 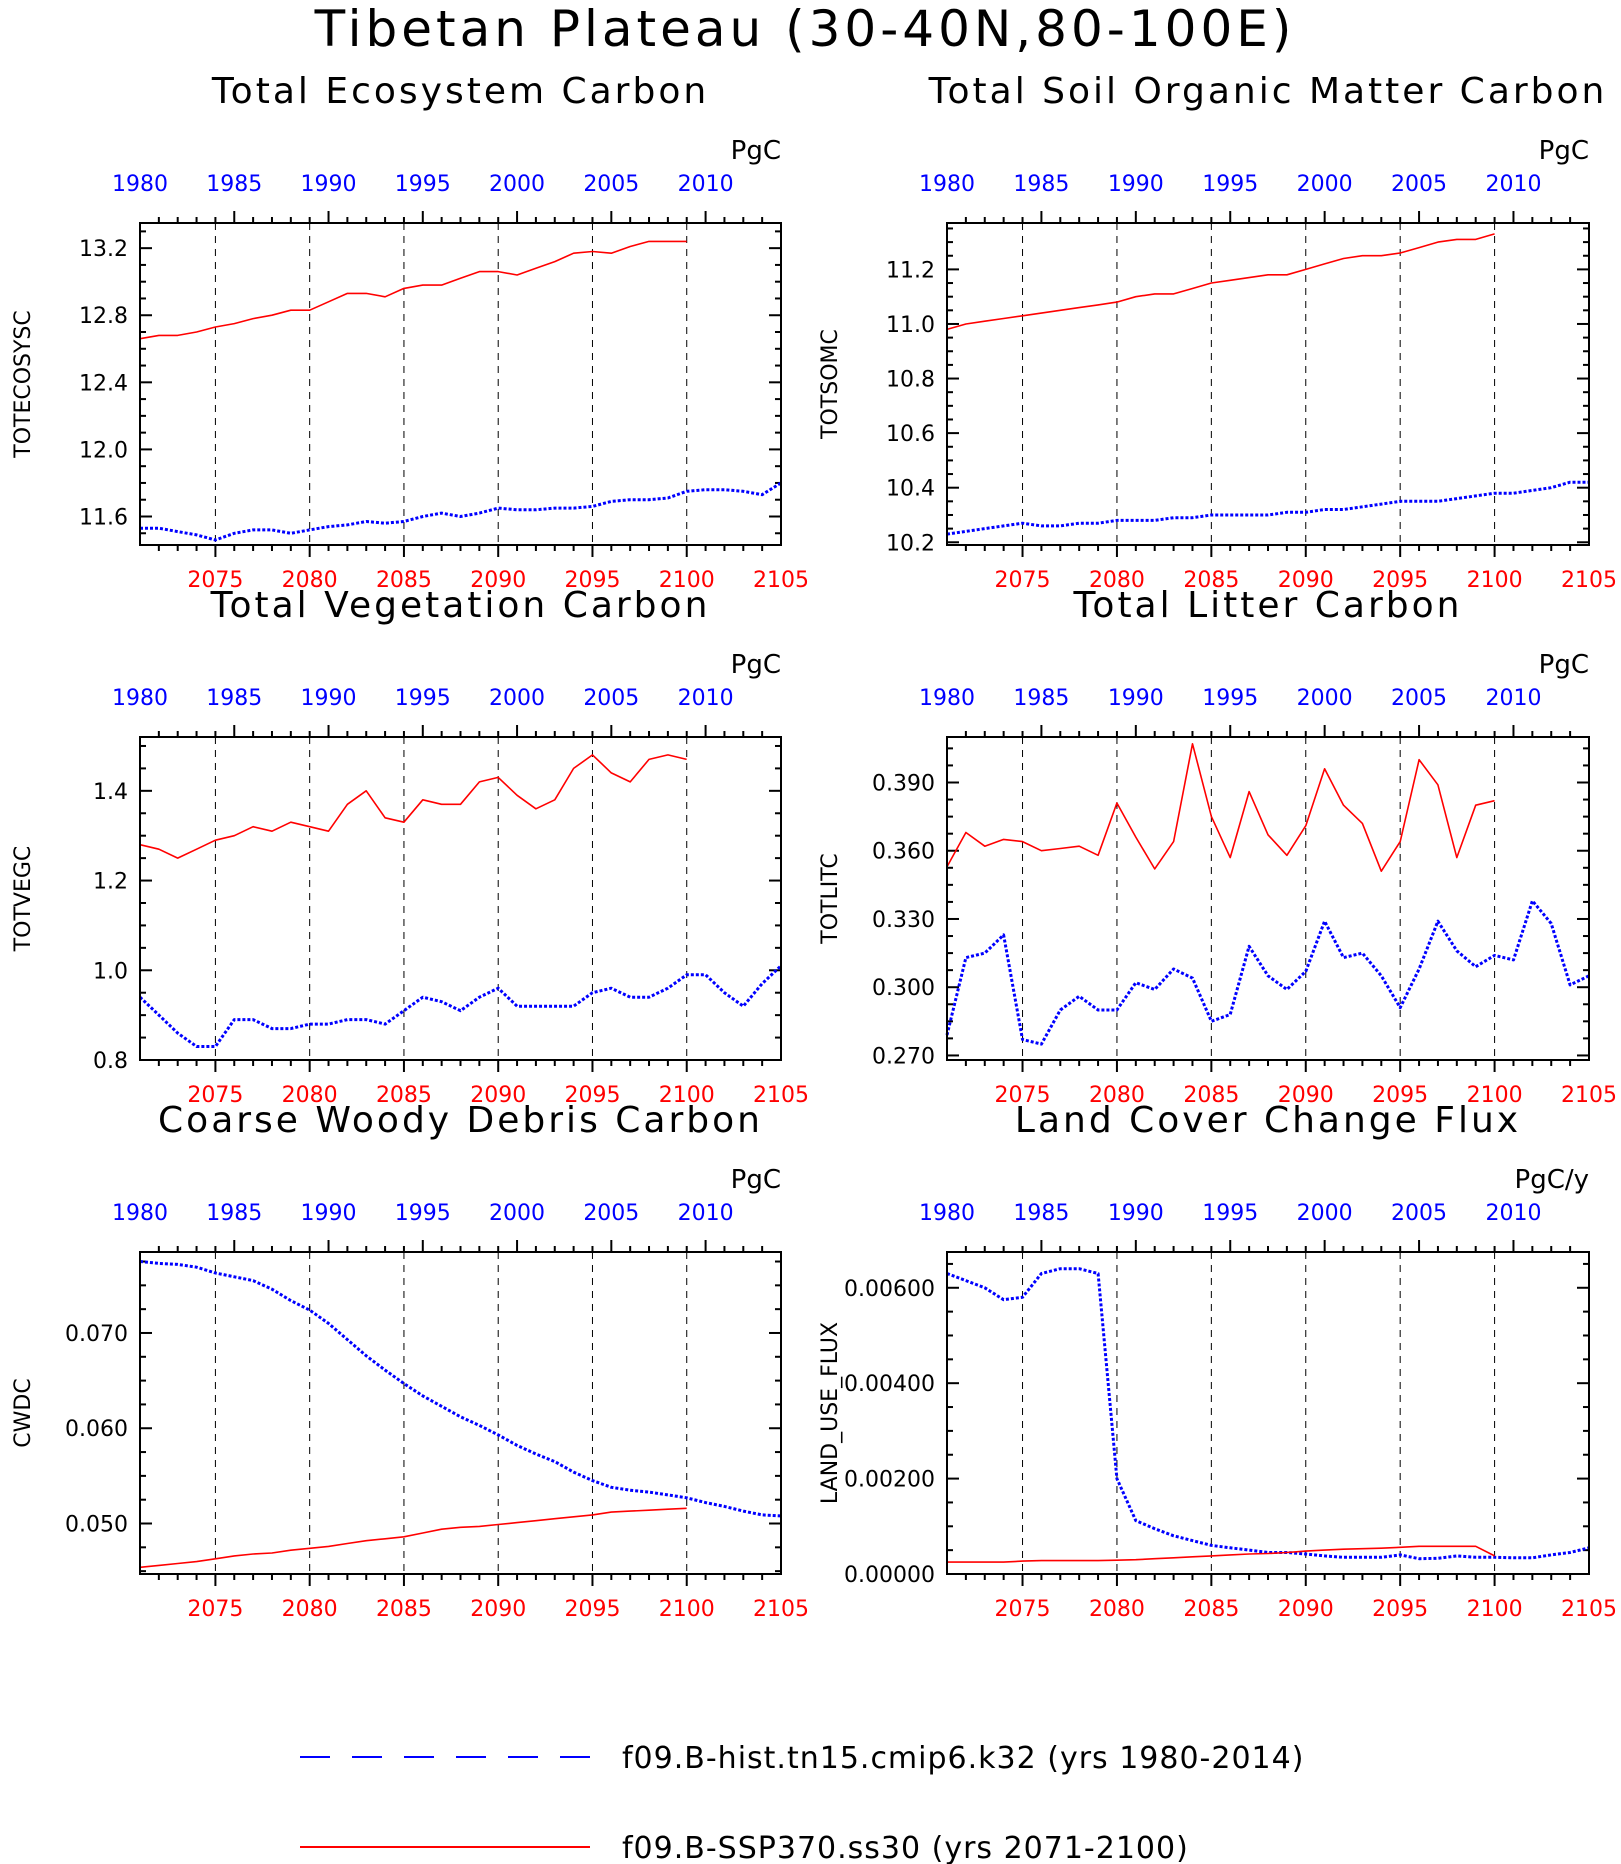 I want to click on y-tick-label: 0.00600, so click(x=889, y=1289).